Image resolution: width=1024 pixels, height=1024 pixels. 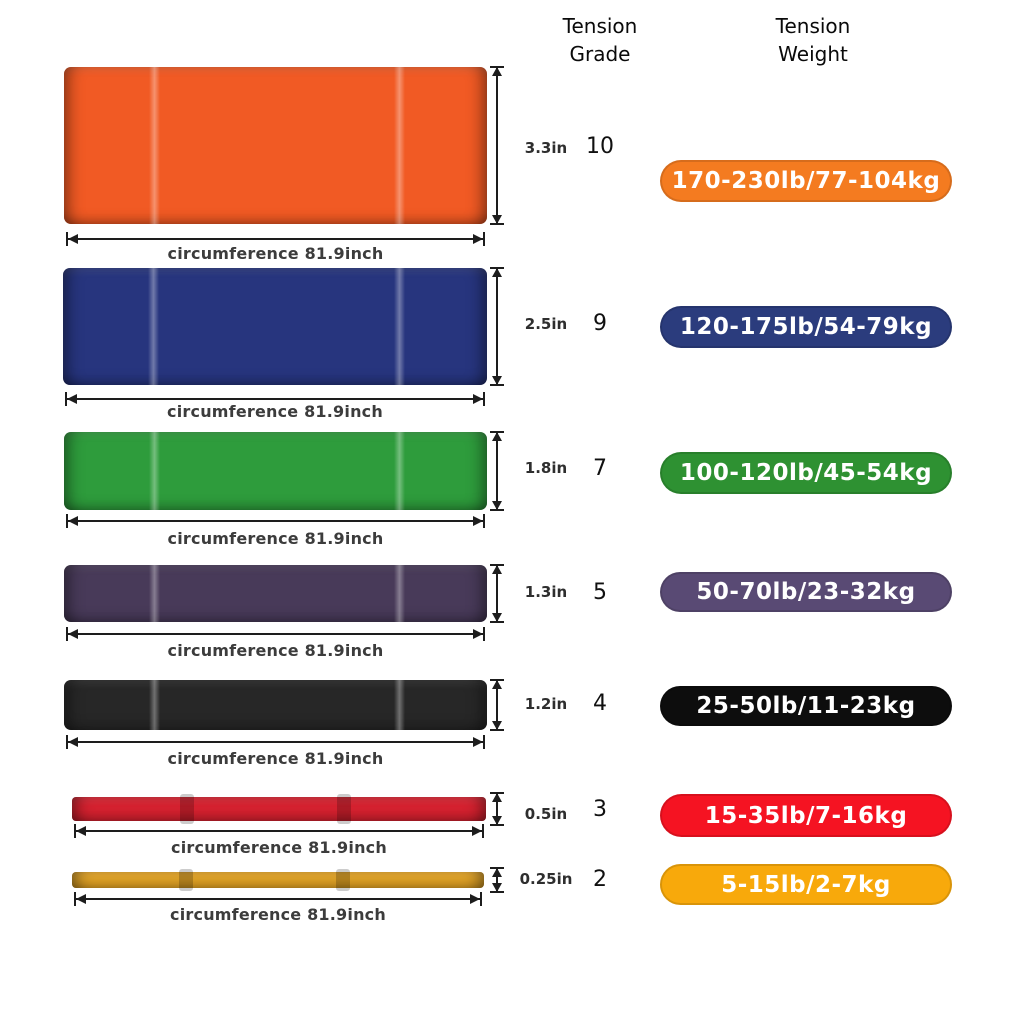 I want to click on tension-grade-value: 10, so click(x=600, y=146).